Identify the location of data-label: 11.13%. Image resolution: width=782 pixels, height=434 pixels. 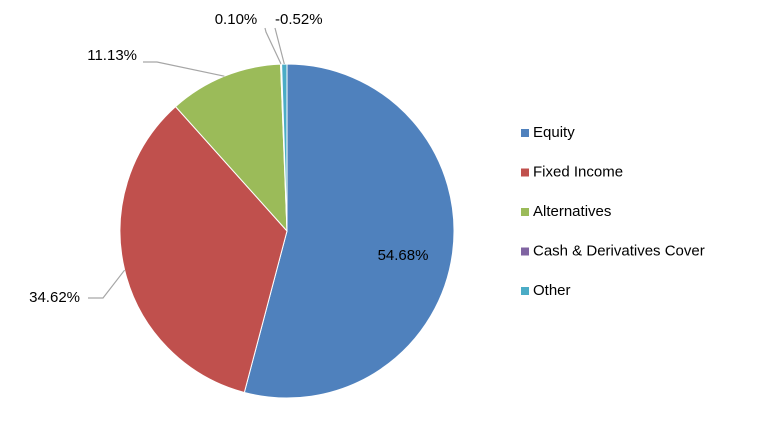
(112, 55).